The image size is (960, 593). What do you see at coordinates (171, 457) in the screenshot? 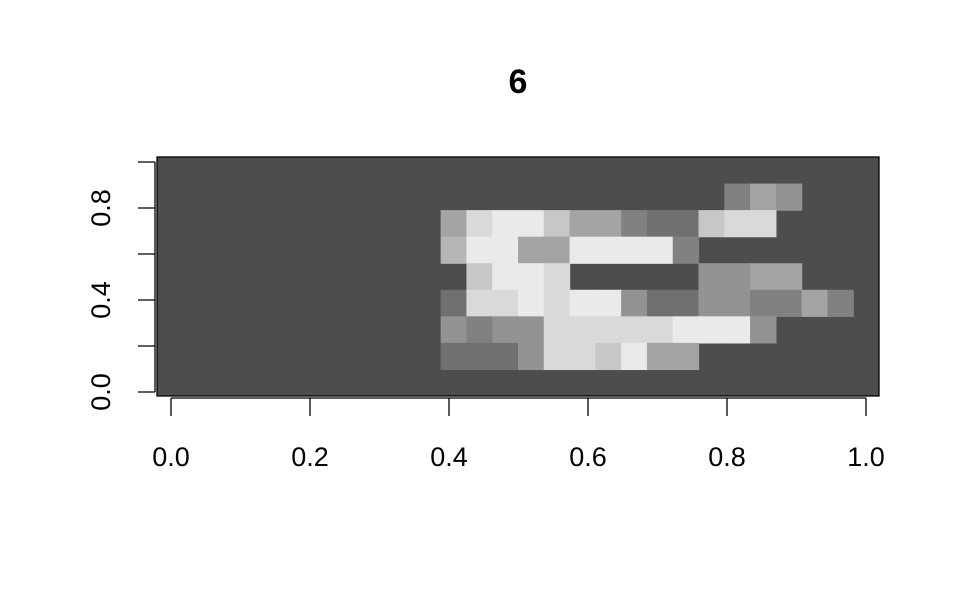
I see `x-tick-label: 0.0` at bounding box center [171, 457].